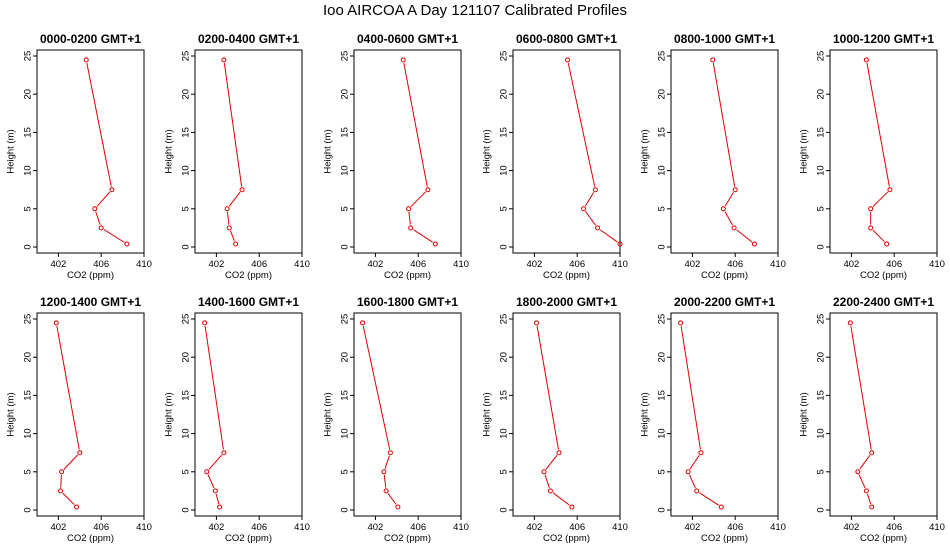 This screenshot has height=550, width=950. What do you see at coordinates (883, 39) in the screenshot?
I see `panel-title: 1000-1200 GMT+1` at bounding box center [883, 39].